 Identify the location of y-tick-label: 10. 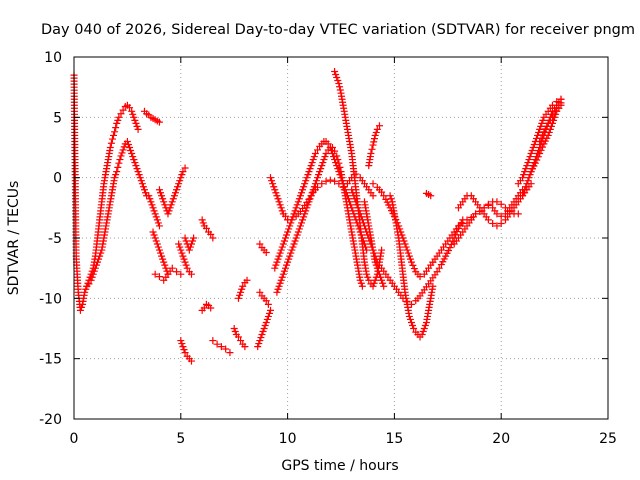
(53, 58).